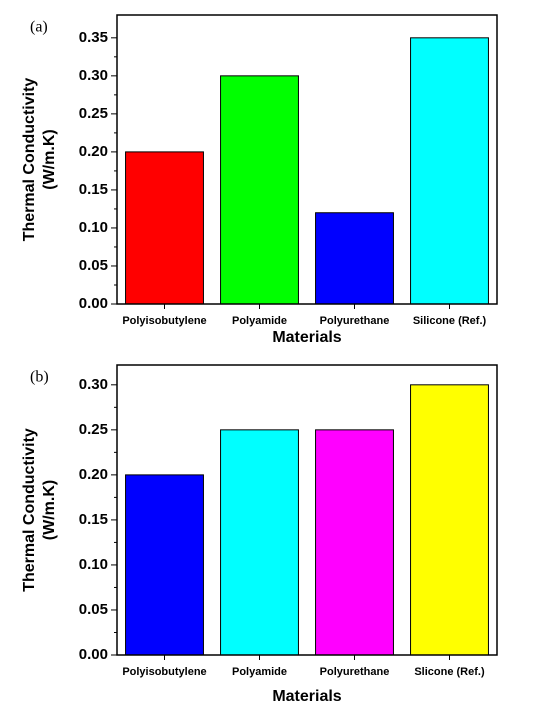 The image size is (539, 714). Describe the element at coordinates (450, 321) in the screenshot. I see `x-tick-label: Silicone (Ref.)` at that location.